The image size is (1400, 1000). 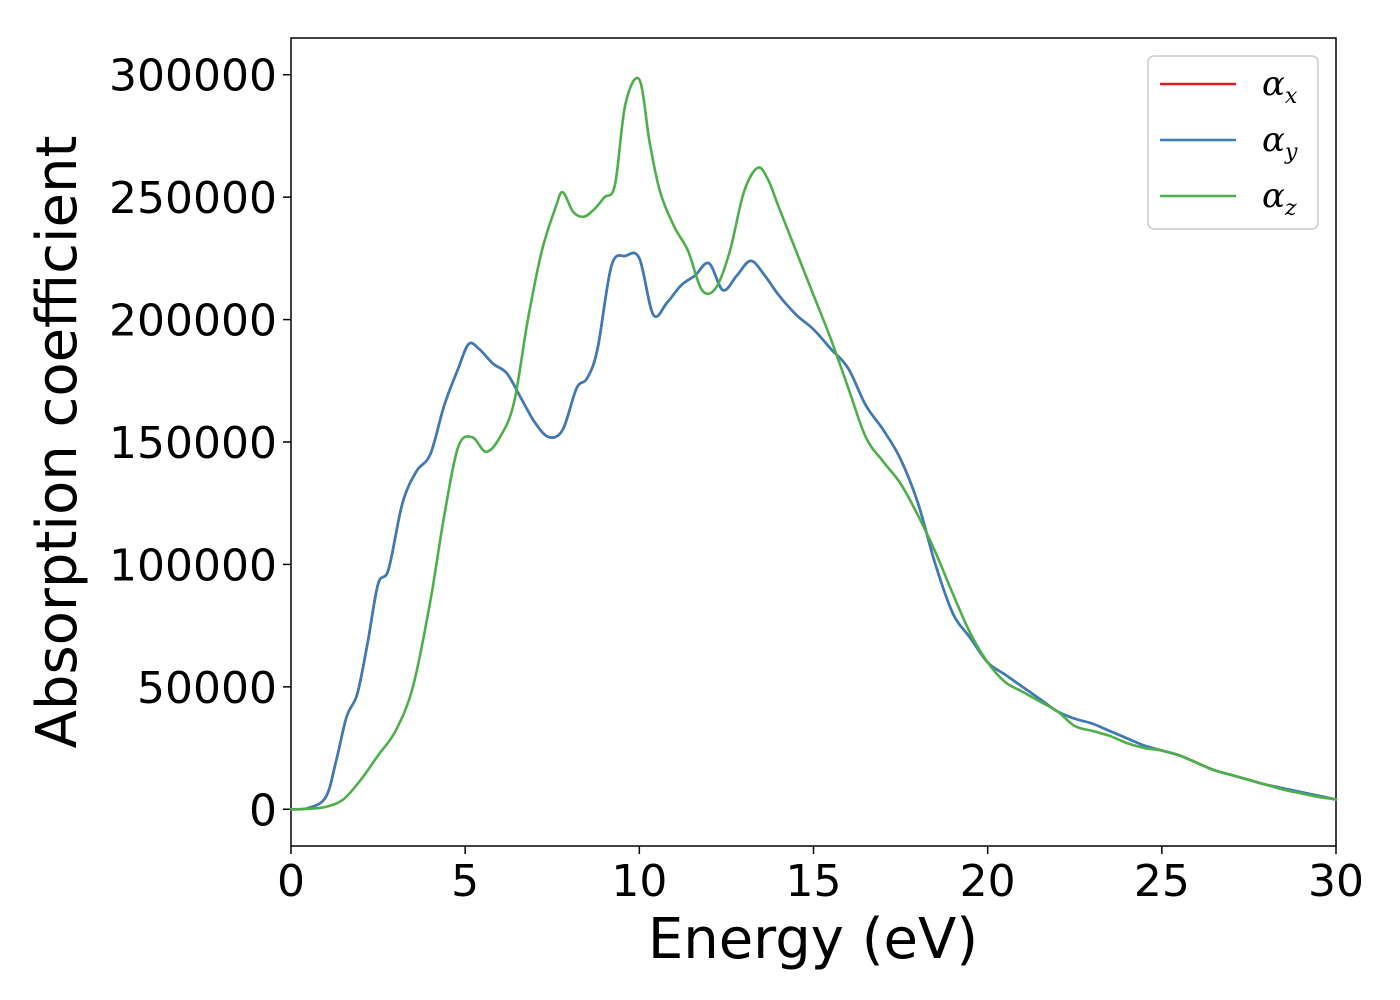 I want to click on x-tick-label: 10, so click(x=639, y=881).